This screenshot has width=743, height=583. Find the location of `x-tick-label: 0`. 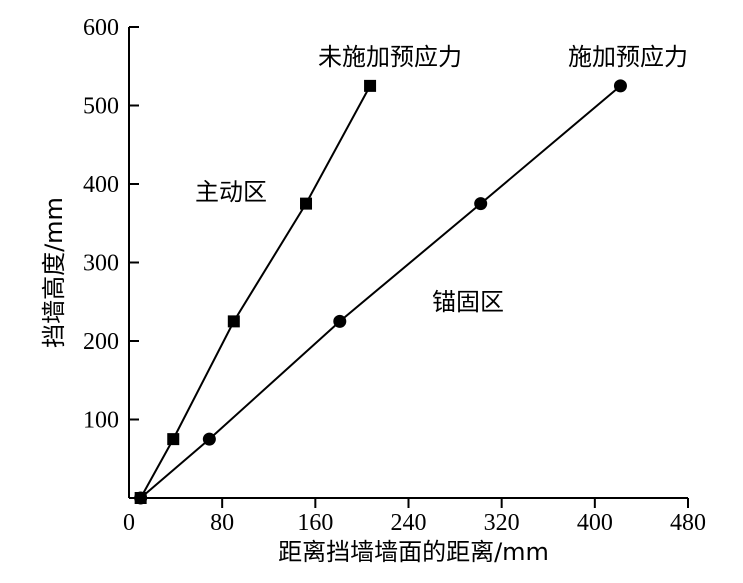

x-tick-label: 0 is located at coordinates (129, 523).